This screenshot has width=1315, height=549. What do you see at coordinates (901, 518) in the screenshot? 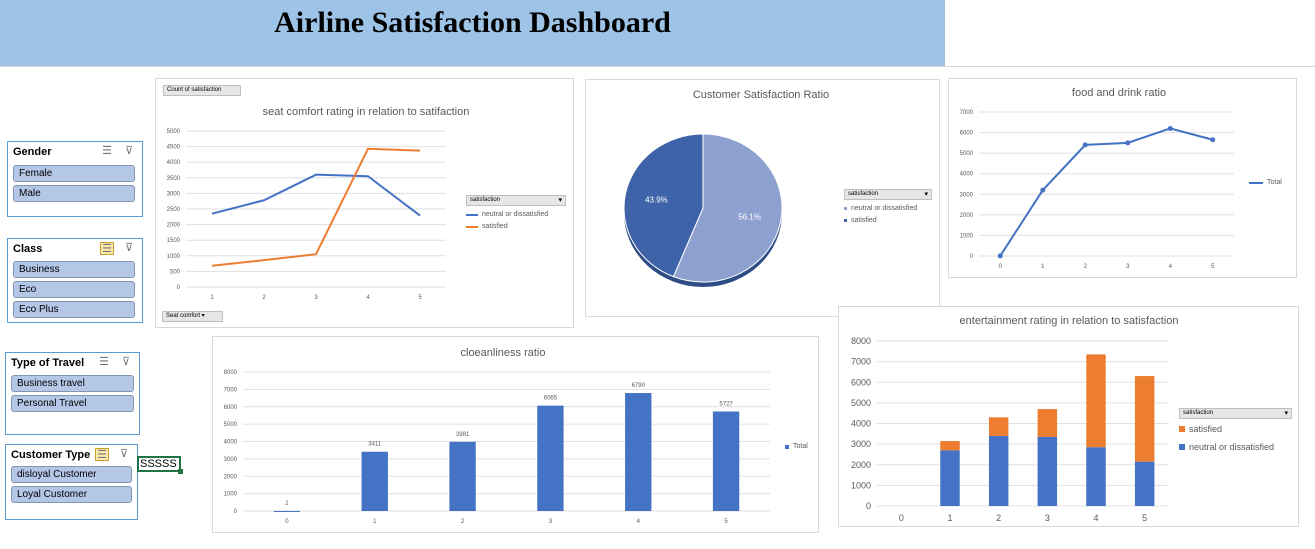
I see `x-tick-label: 0` at bounding box center [901, 518].